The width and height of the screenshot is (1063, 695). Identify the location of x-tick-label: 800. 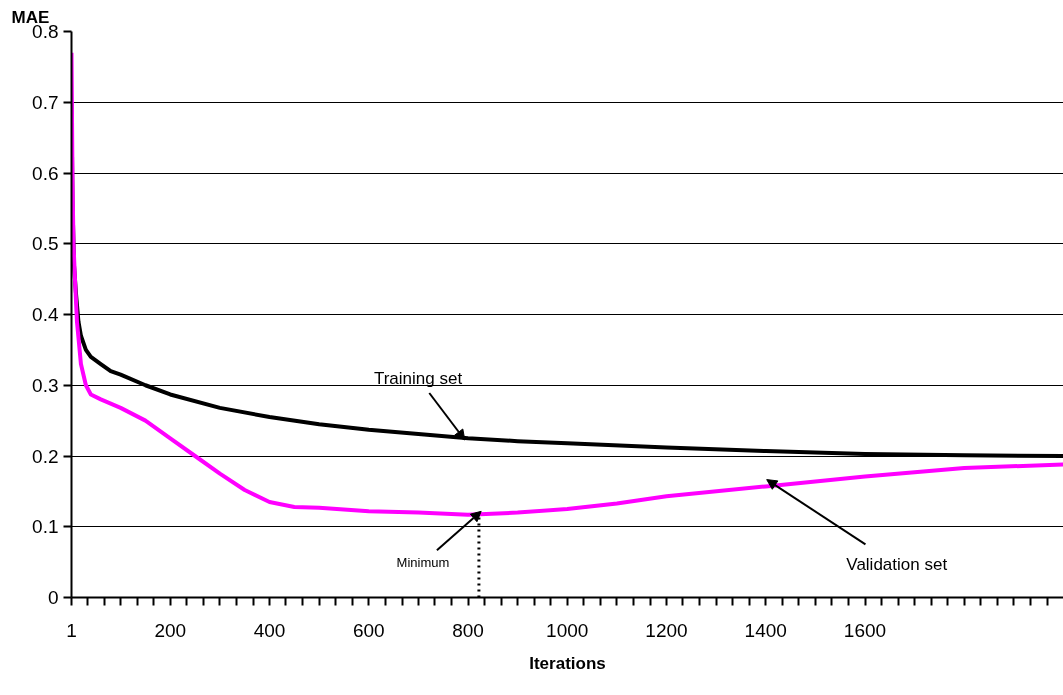
(468, 630).